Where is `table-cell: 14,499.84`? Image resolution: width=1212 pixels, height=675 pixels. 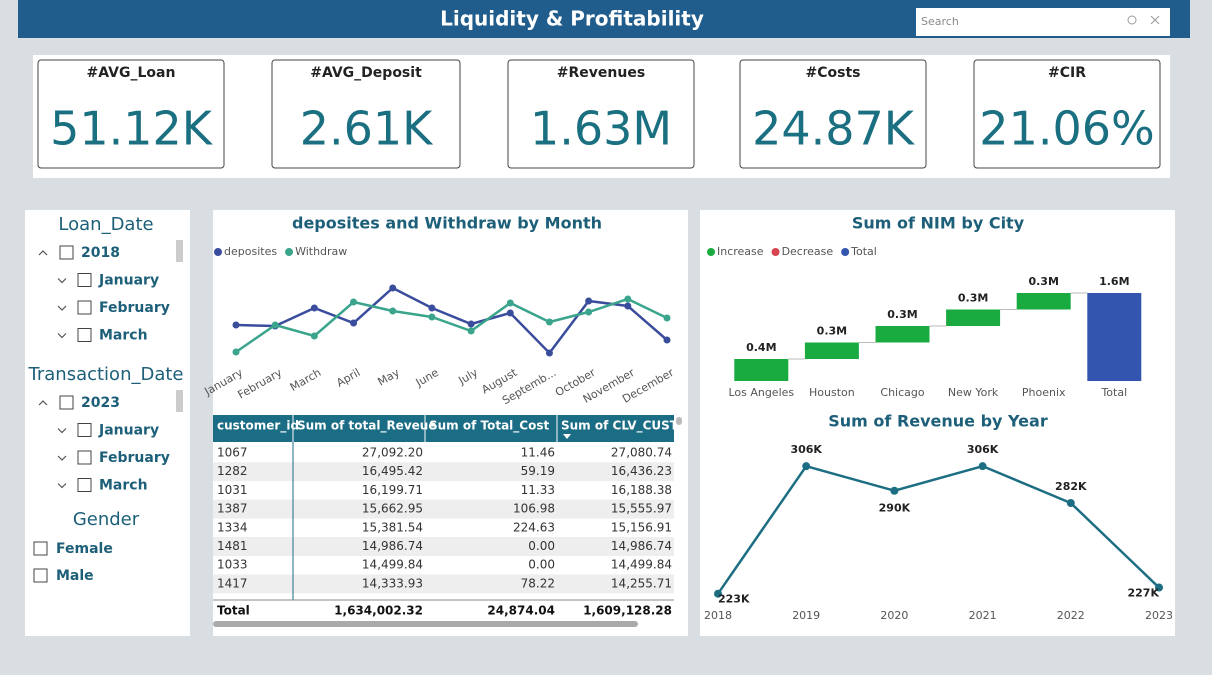 table-cell: 14,499.84 is located at coordinates (392, 565).